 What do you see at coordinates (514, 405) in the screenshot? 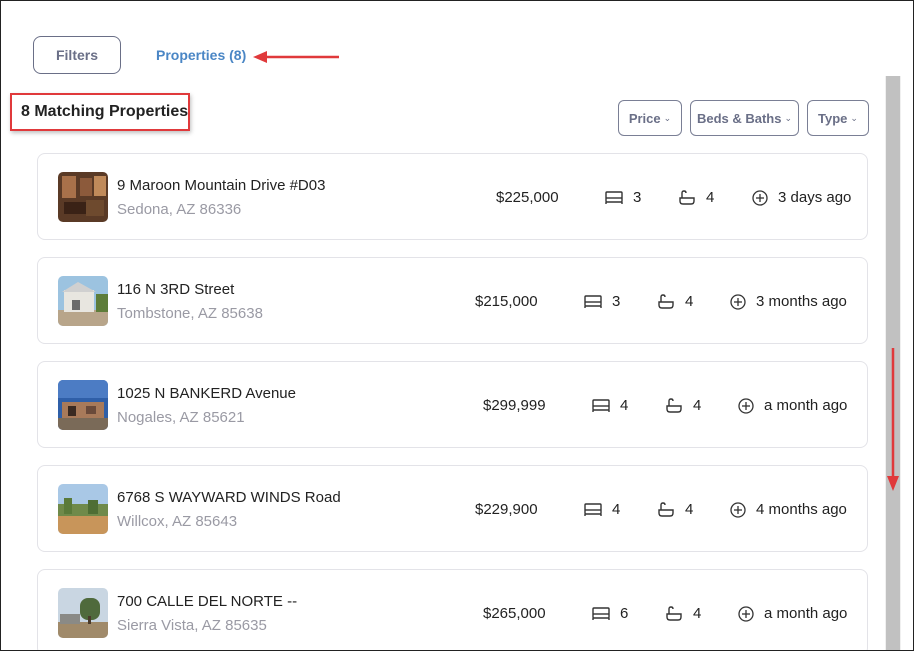
I see `property-price: $299,999` at bounding box center [514, 405].